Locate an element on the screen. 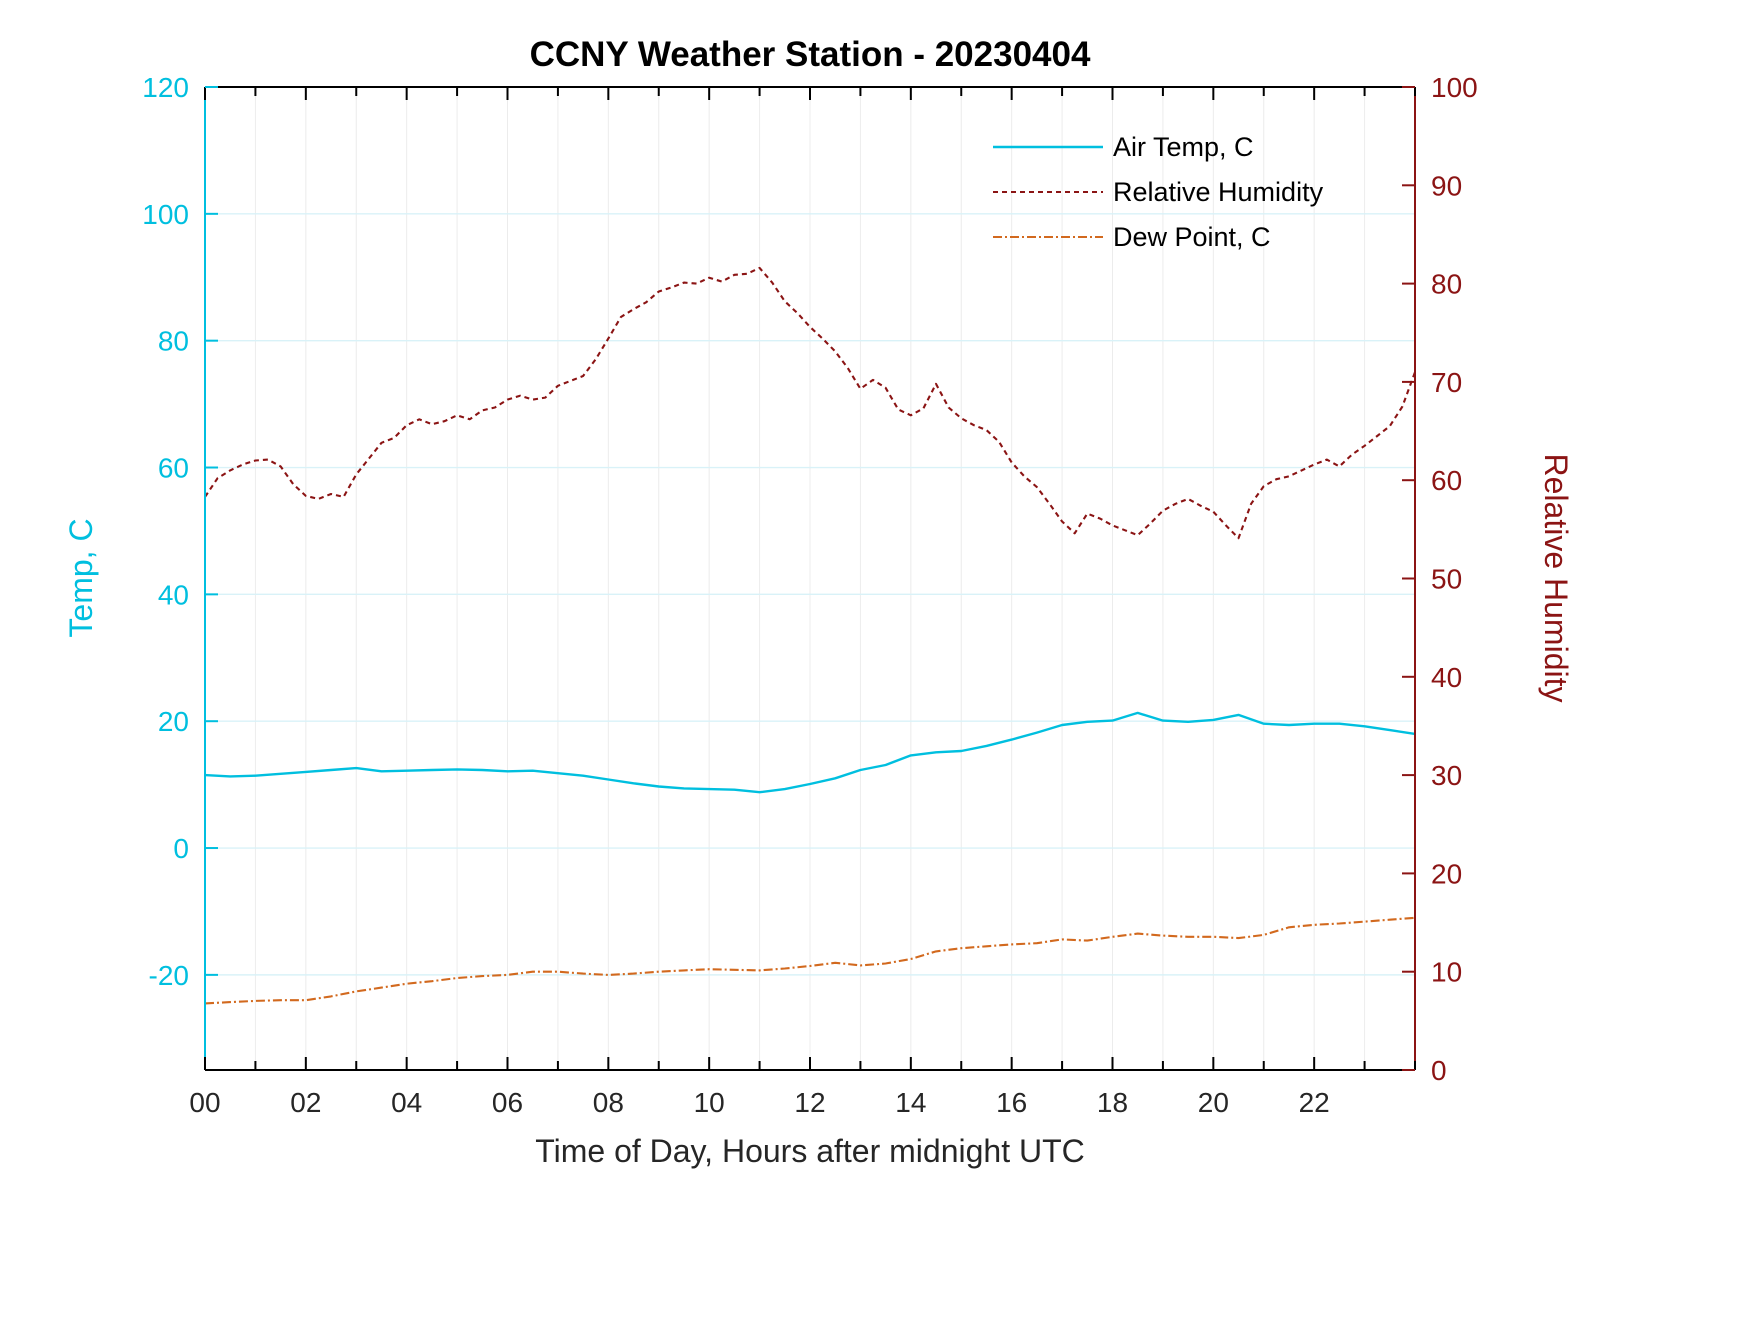 The width and height of the screenshot is (1750, 1318). x-tick-label: 18 is located at coordinates (1112, 1102).